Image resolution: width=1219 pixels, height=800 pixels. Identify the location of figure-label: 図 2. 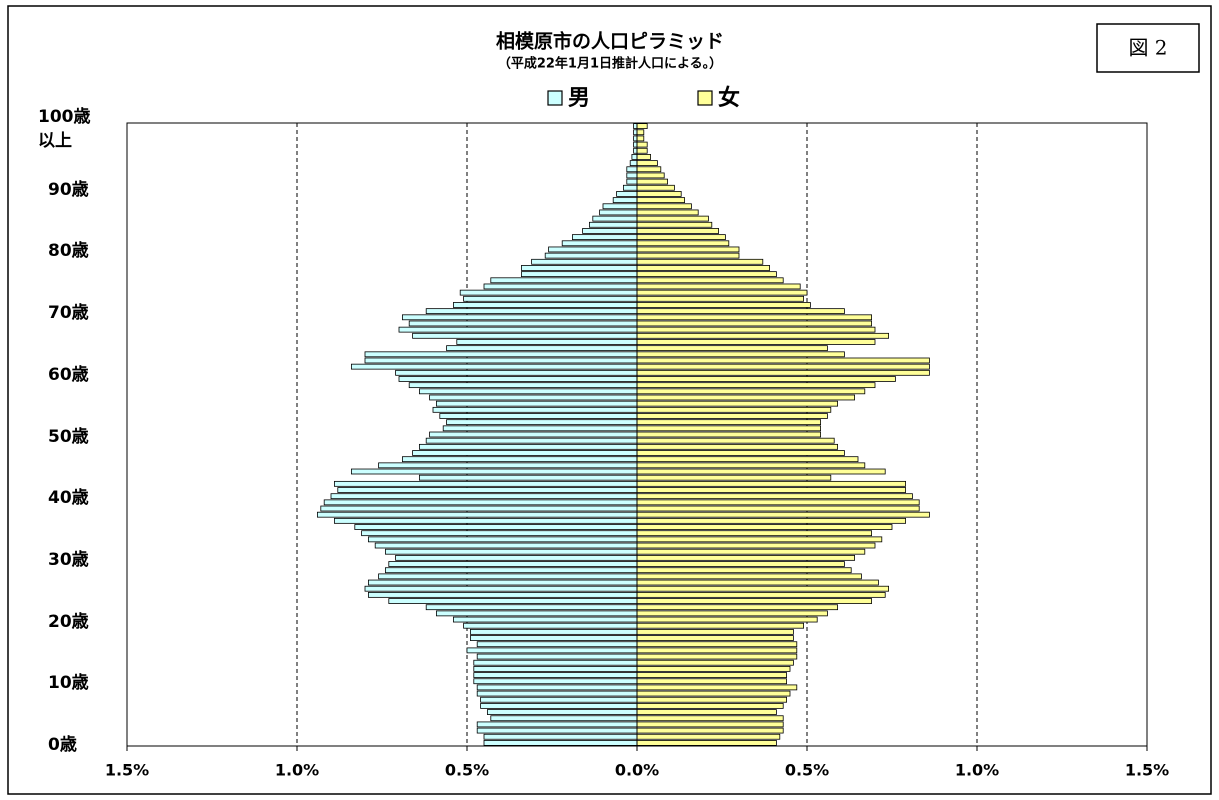
(1147, 48).